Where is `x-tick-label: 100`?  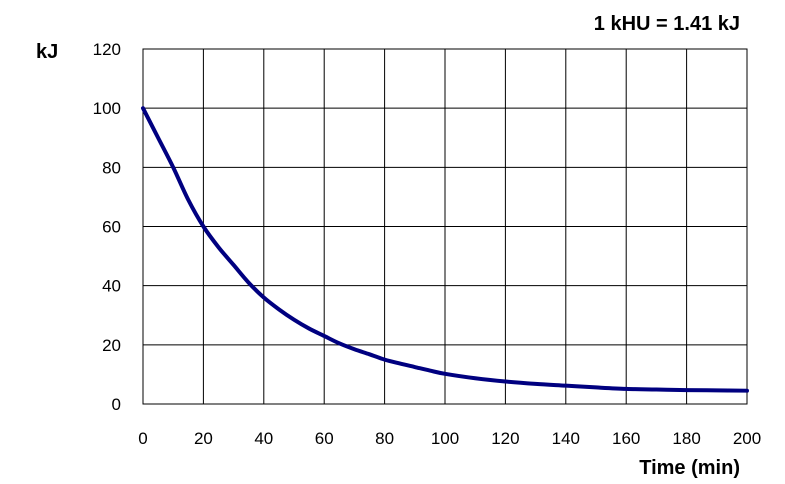
x-tick-label: 100 is located at coordinates (445, 438).